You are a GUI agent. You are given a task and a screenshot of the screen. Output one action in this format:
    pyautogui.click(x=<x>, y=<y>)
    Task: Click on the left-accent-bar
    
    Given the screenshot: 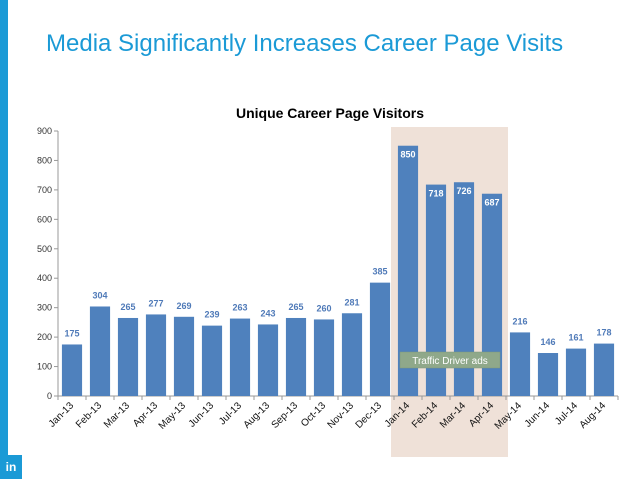 What is the action you would take?
    pyautogui.click(x=4, y=239)
    